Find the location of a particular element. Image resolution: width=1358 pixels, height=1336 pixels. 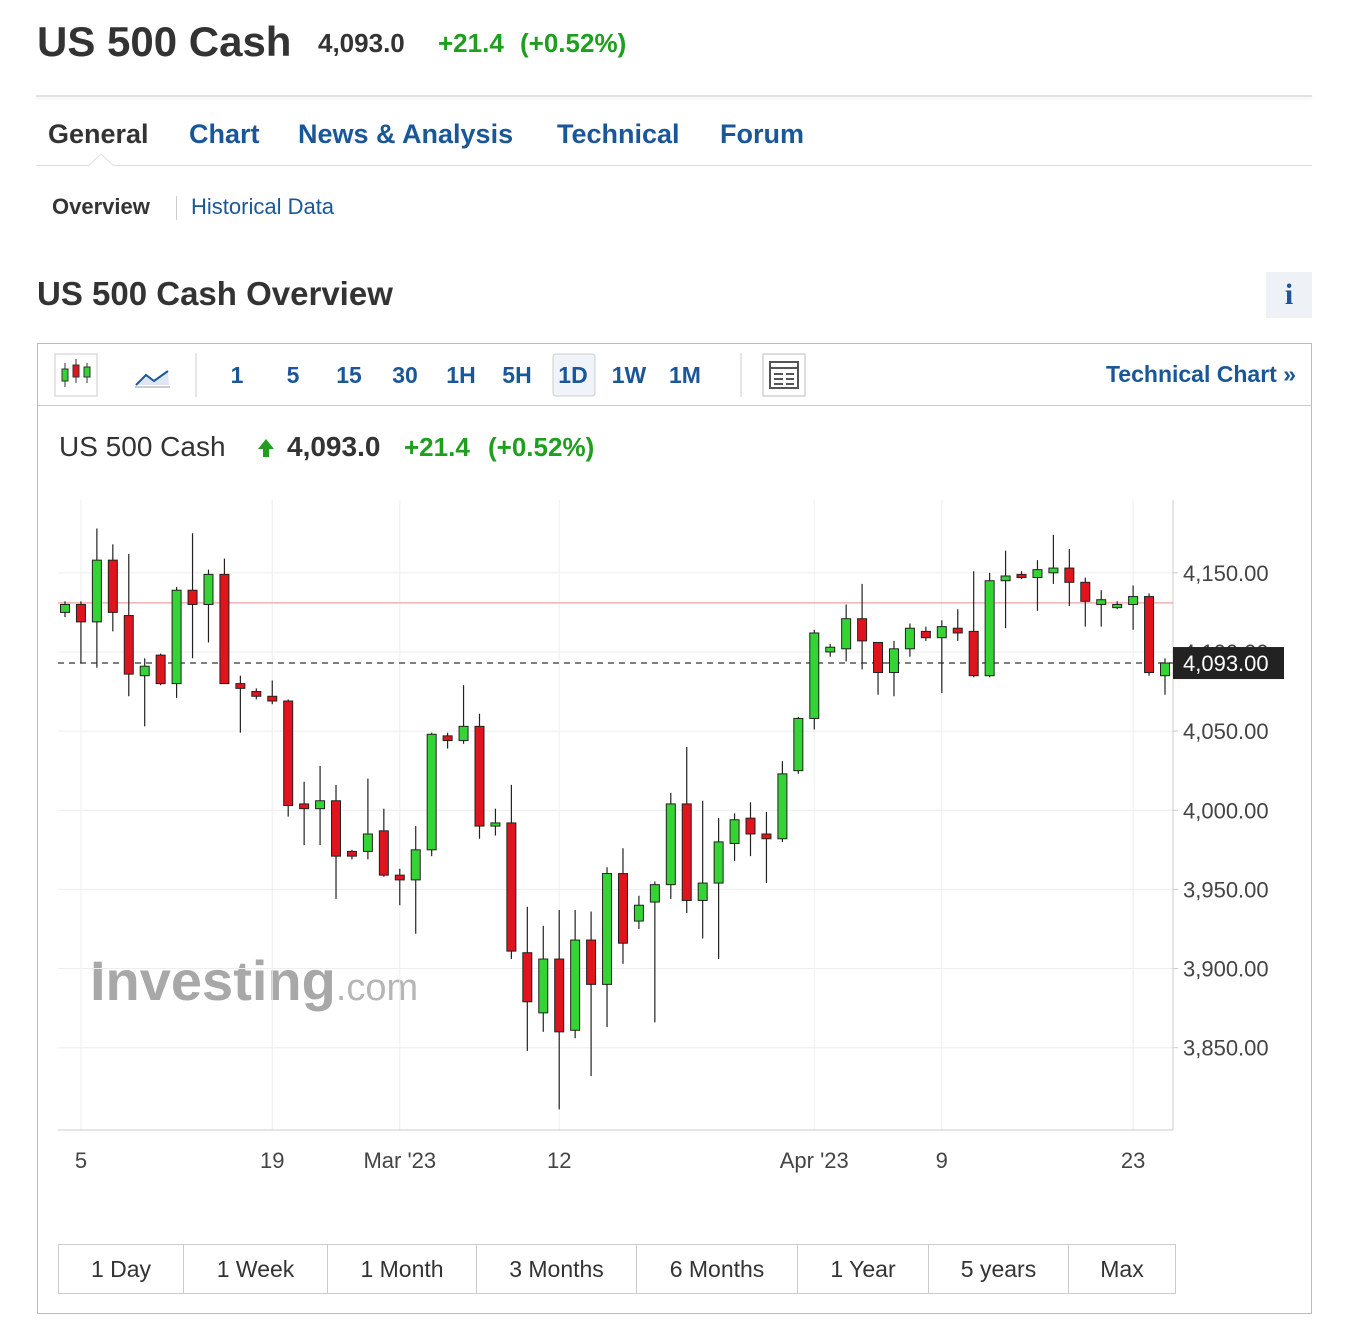

interval: 1D is located at coordinates (573, 375).